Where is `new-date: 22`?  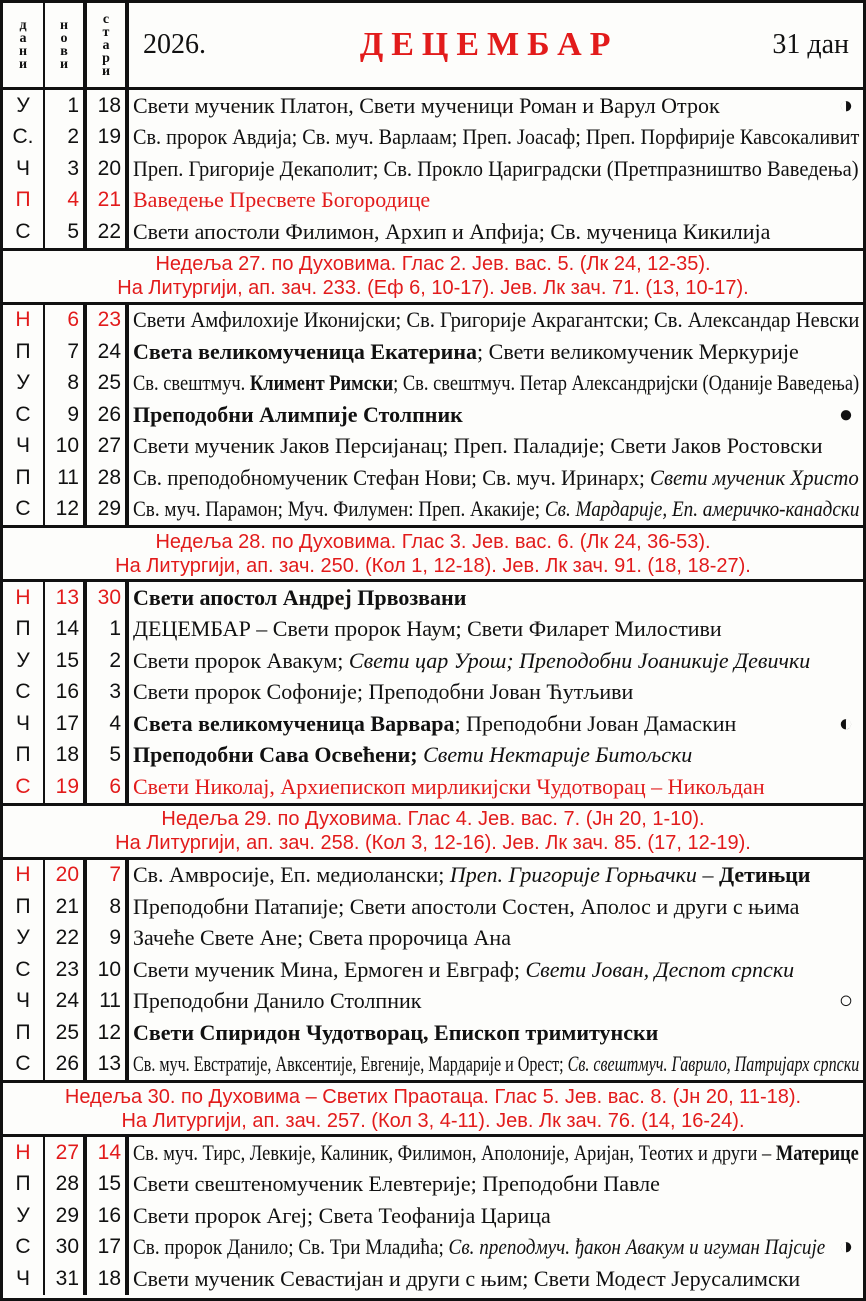 new-date: 22 is located at coordinates (66, 938).